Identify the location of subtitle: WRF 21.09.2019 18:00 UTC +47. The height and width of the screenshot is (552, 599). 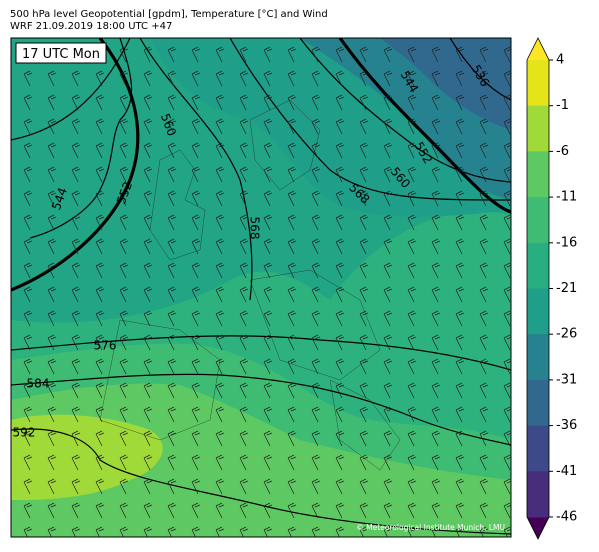
(91, 26).